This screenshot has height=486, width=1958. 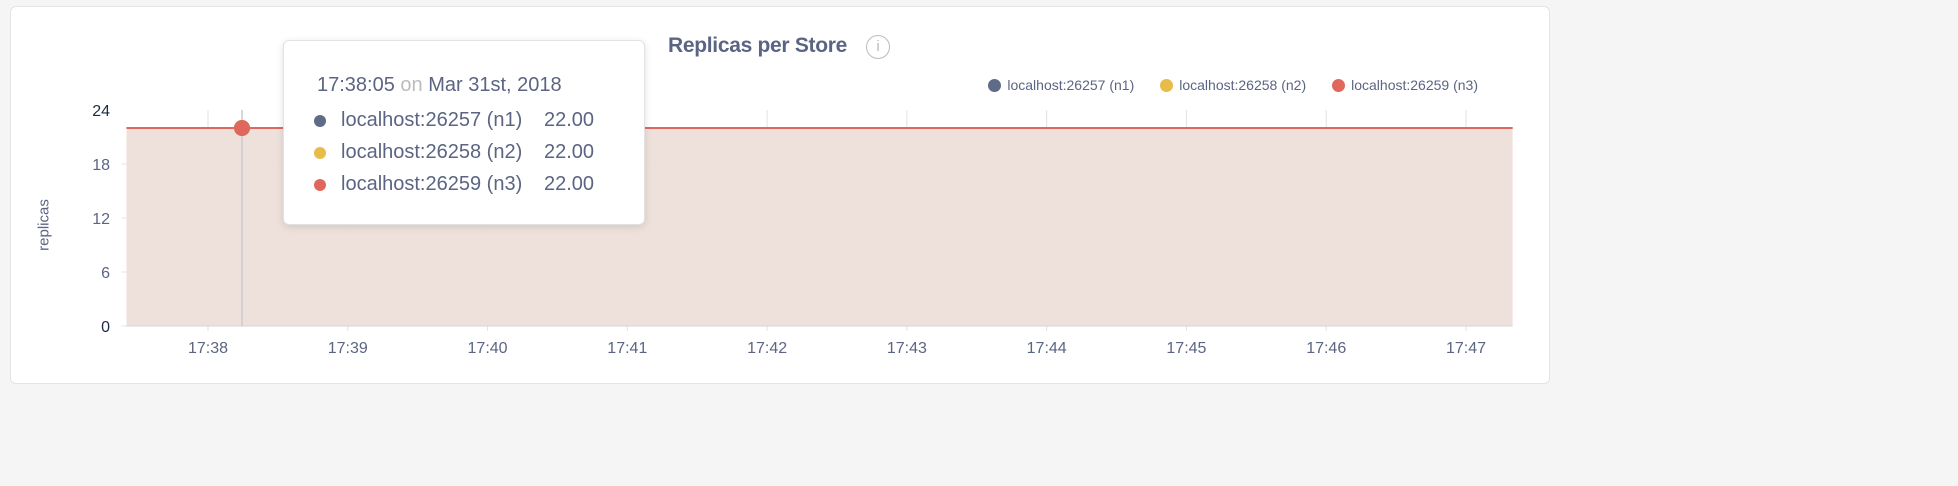 What do you see at coordinates (208, 348) in the screenshot?
I see `x-tick-label: 17:38` at bounding box center [208, 348].